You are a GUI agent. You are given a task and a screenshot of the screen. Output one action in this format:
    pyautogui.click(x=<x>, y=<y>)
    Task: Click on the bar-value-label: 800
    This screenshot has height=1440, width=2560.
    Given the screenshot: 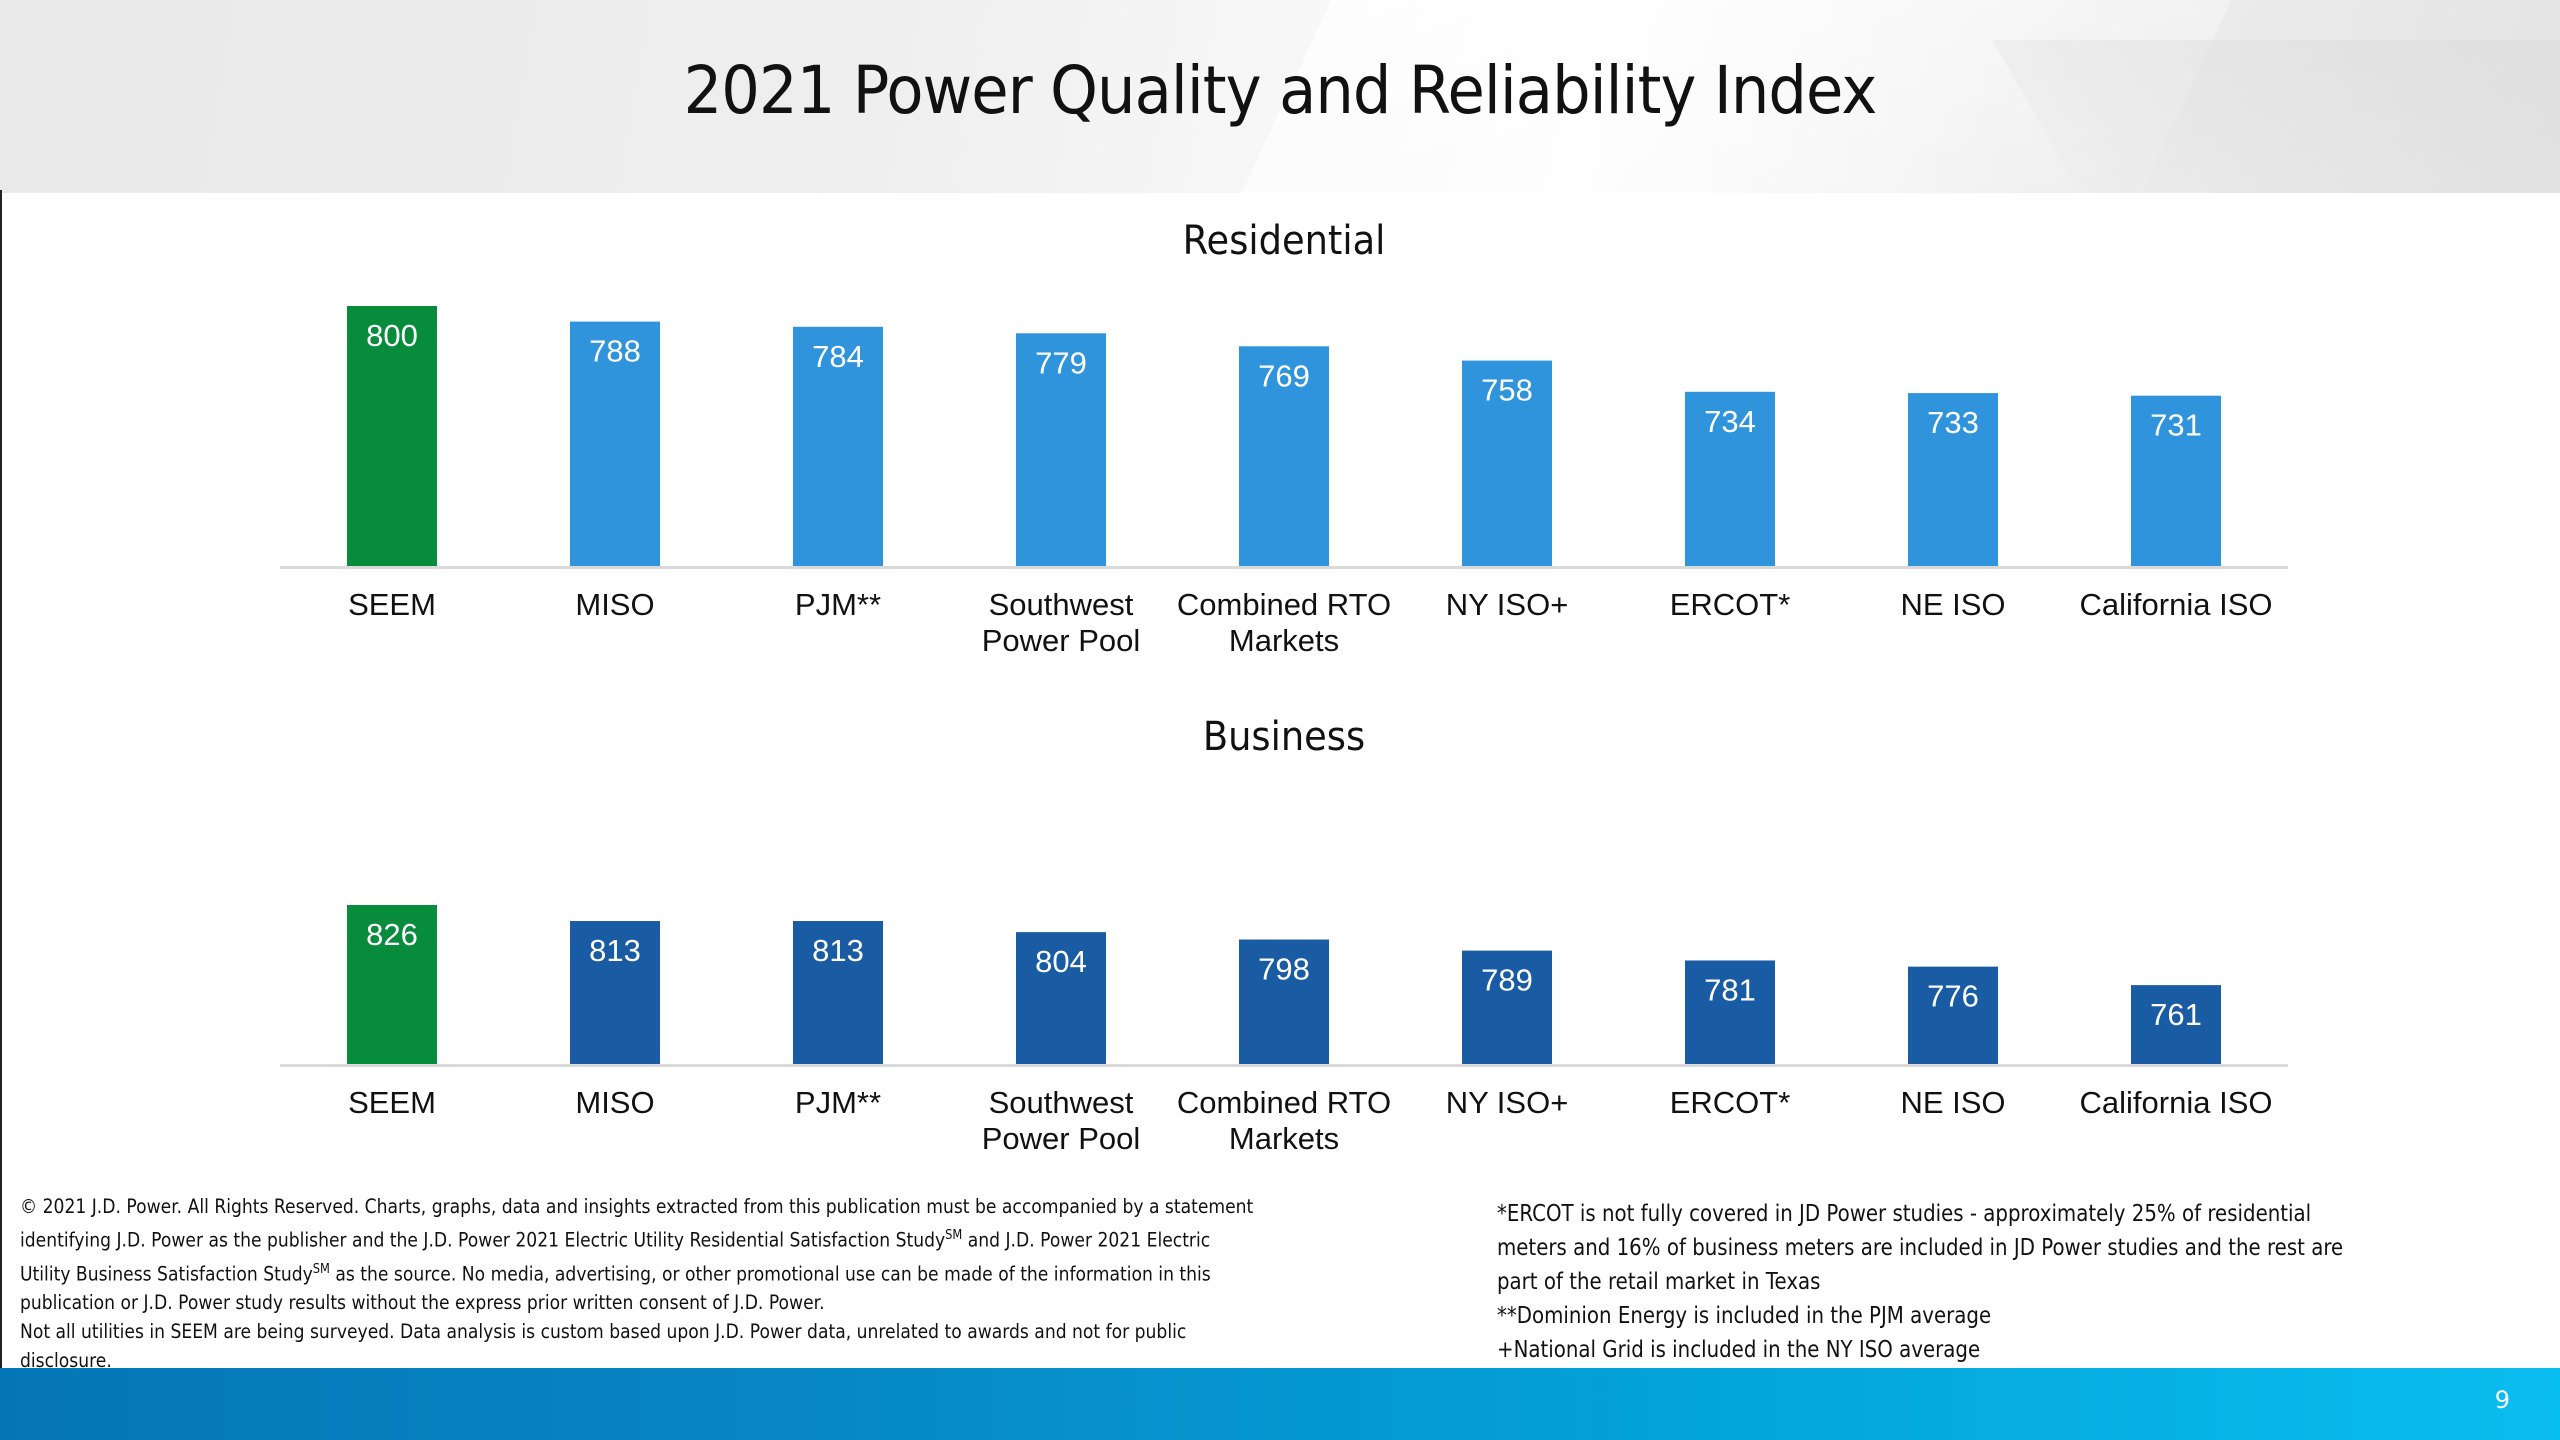 What is the action you would take?
    pyautogui.click(x=392, y=335)
    